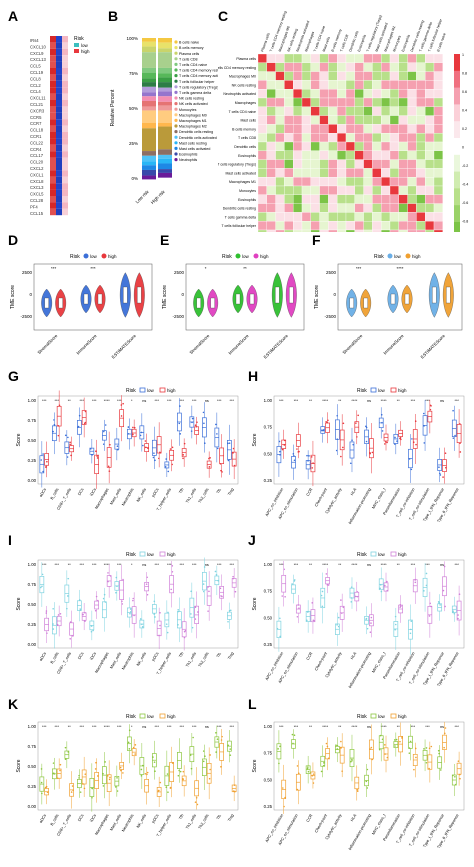  What do you see at coordinates (180, 654) in the screenshot?
I see `x-tick-label: Tfh` at bounding box center [180, 654].